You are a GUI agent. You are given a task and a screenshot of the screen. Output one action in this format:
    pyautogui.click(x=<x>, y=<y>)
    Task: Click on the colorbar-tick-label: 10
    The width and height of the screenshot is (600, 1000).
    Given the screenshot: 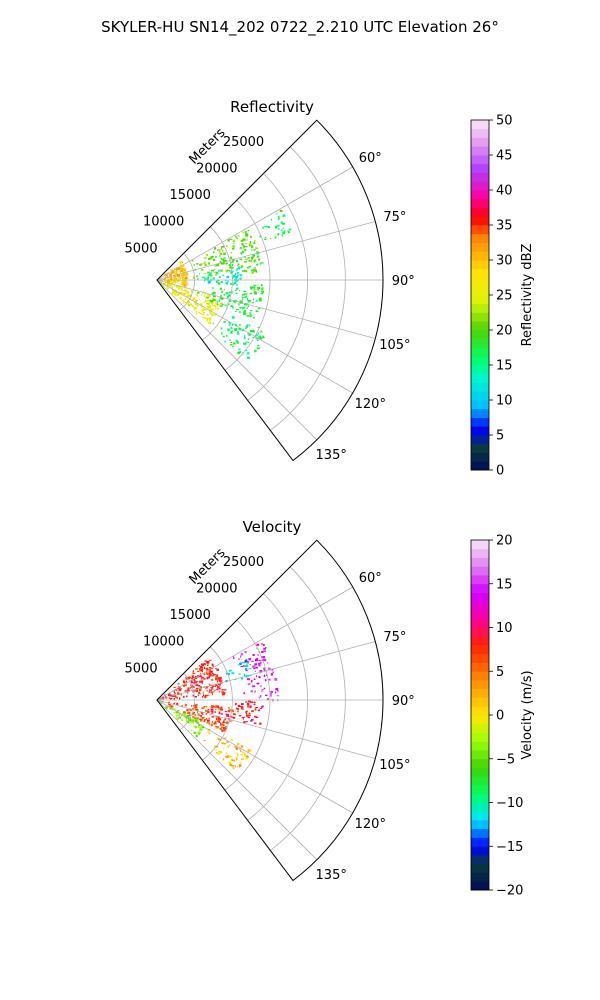 What is the action you would take?
    pyautogui.click(x=504, y=401)
    